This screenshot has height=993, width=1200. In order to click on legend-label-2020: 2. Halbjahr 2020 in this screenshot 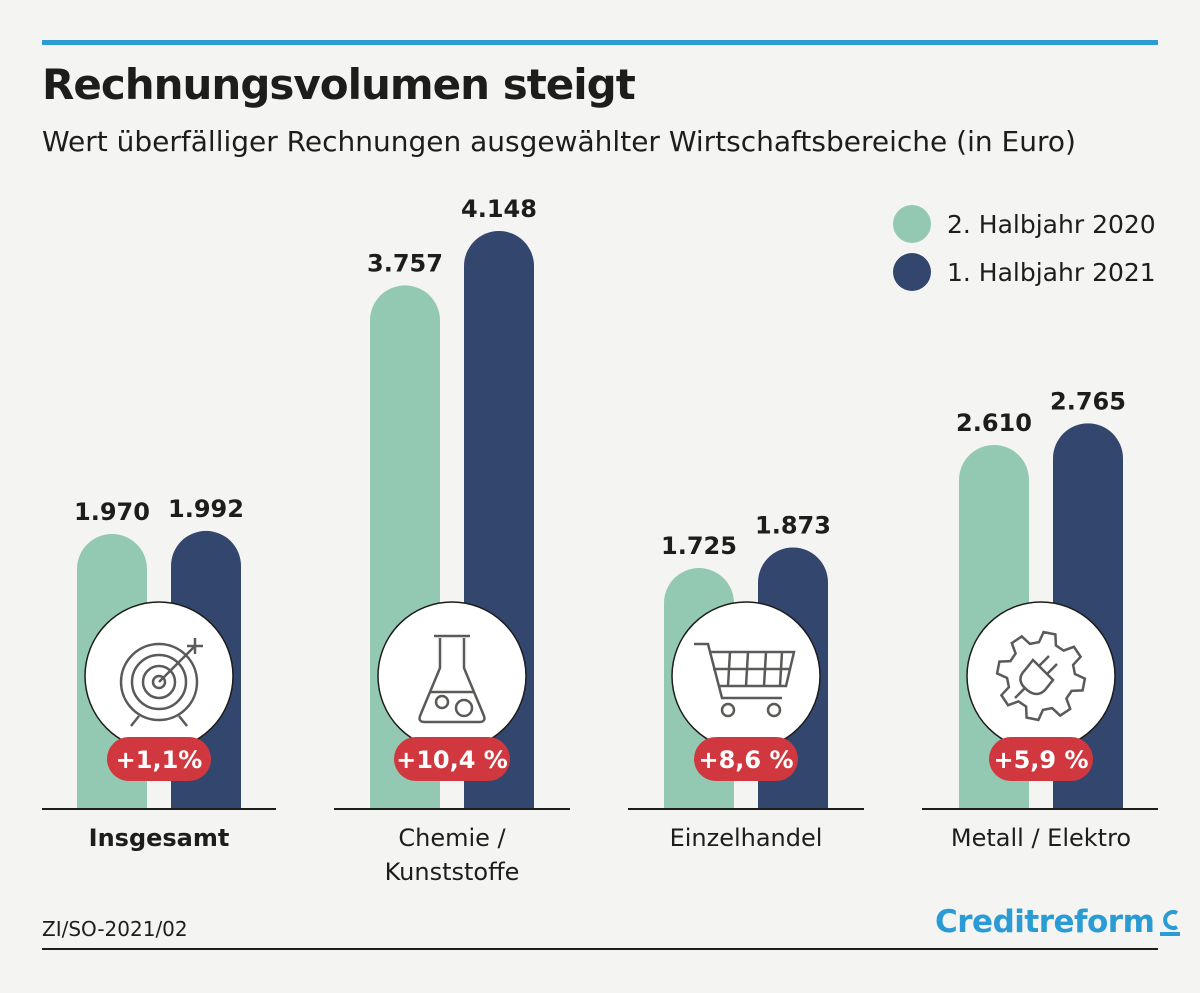, I will do `click(1051, 224)`.